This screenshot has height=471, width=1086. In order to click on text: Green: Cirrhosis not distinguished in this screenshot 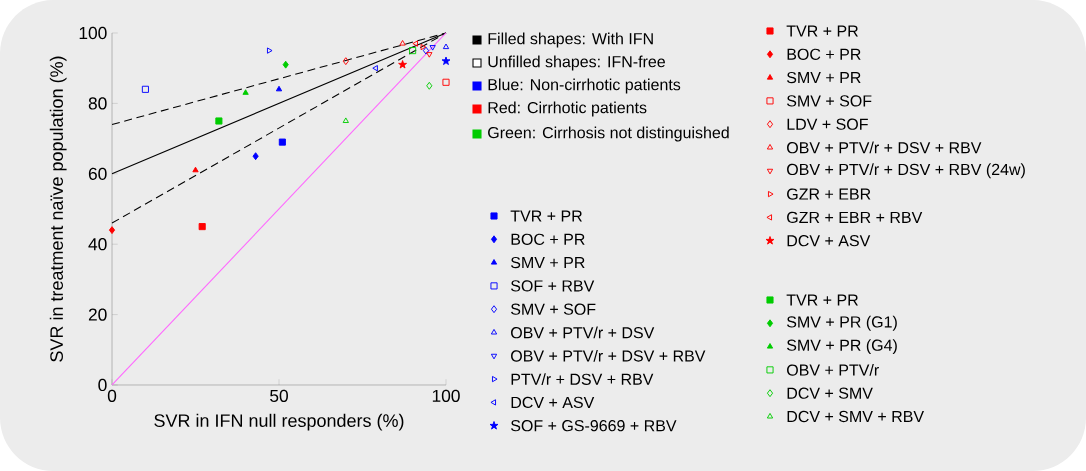, I will do `click(608, 134)`.